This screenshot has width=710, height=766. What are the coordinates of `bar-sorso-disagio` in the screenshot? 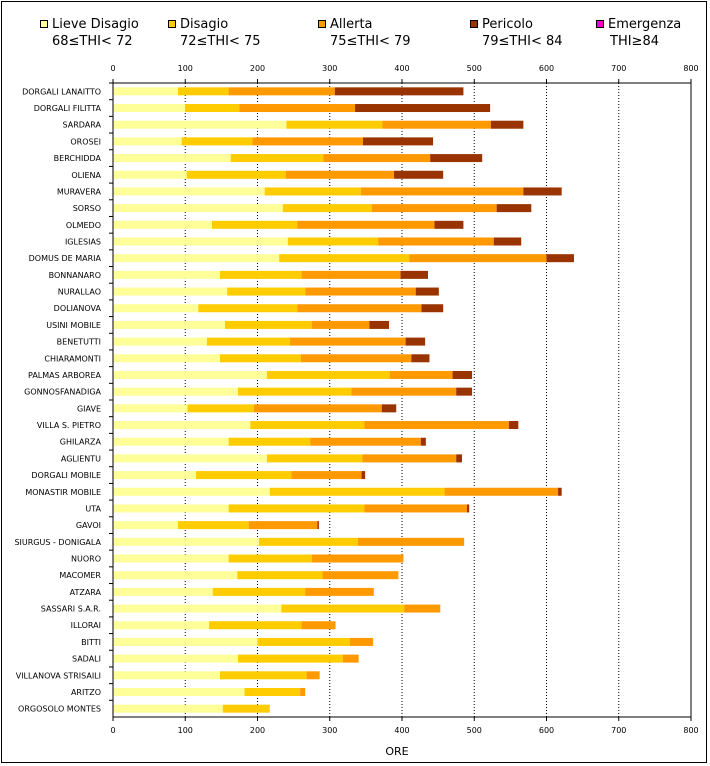 It's located at (327, 208).